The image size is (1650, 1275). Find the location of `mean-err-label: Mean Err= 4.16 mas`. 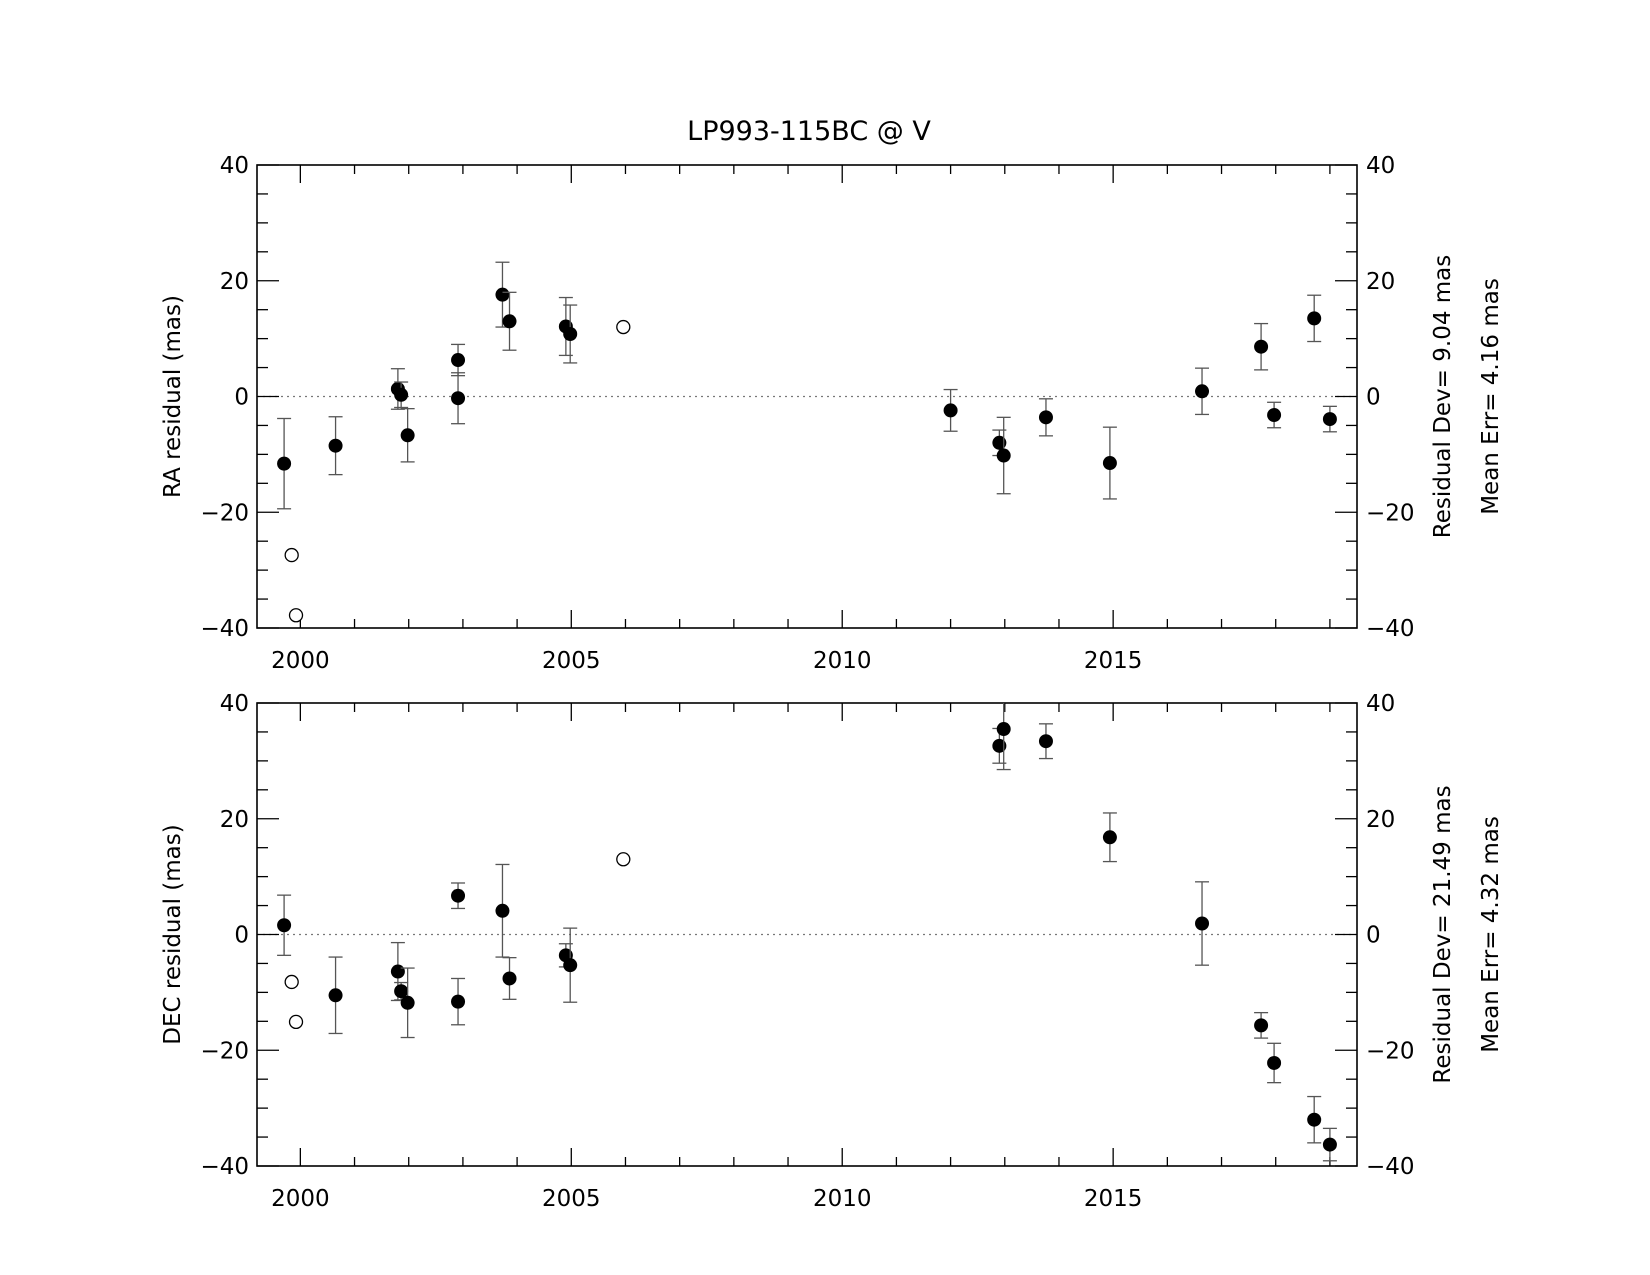

mean-err-label: Mean Err= 4.16 mas is located at coordinates (1491, 396).